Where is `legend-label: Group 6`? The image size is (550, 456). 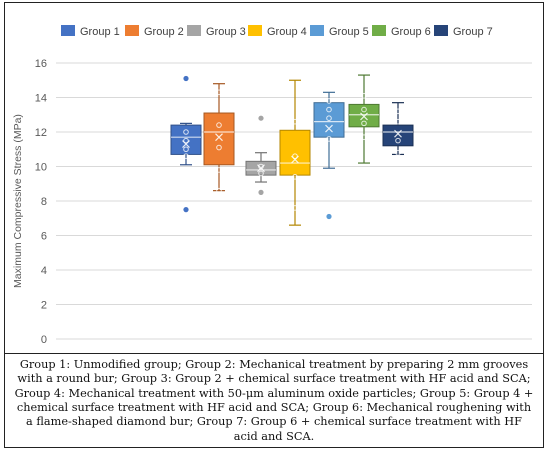
legend-label: Group 6 is located at coordinates (411, 32).